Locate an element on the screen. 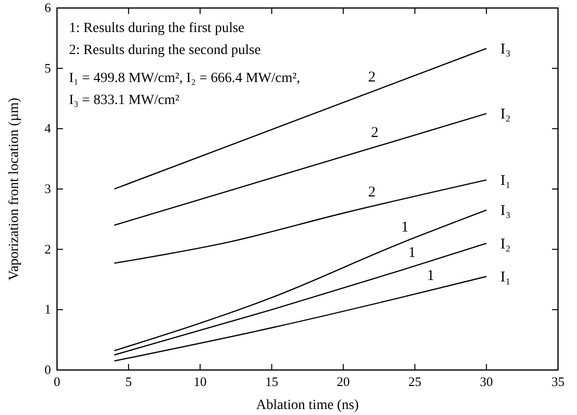 This screenshot has width=577, height=415. x-tick-label: 5 is located at coordinates (128, 381).